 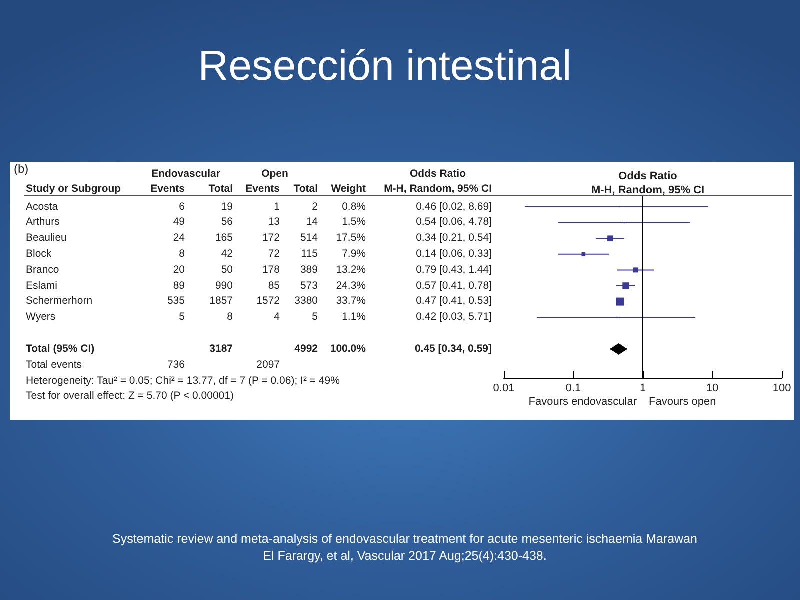 What do you see at coordinates (21, 169) in the screenshot?
I see `text: (b)` at bounding box center [21, 169].